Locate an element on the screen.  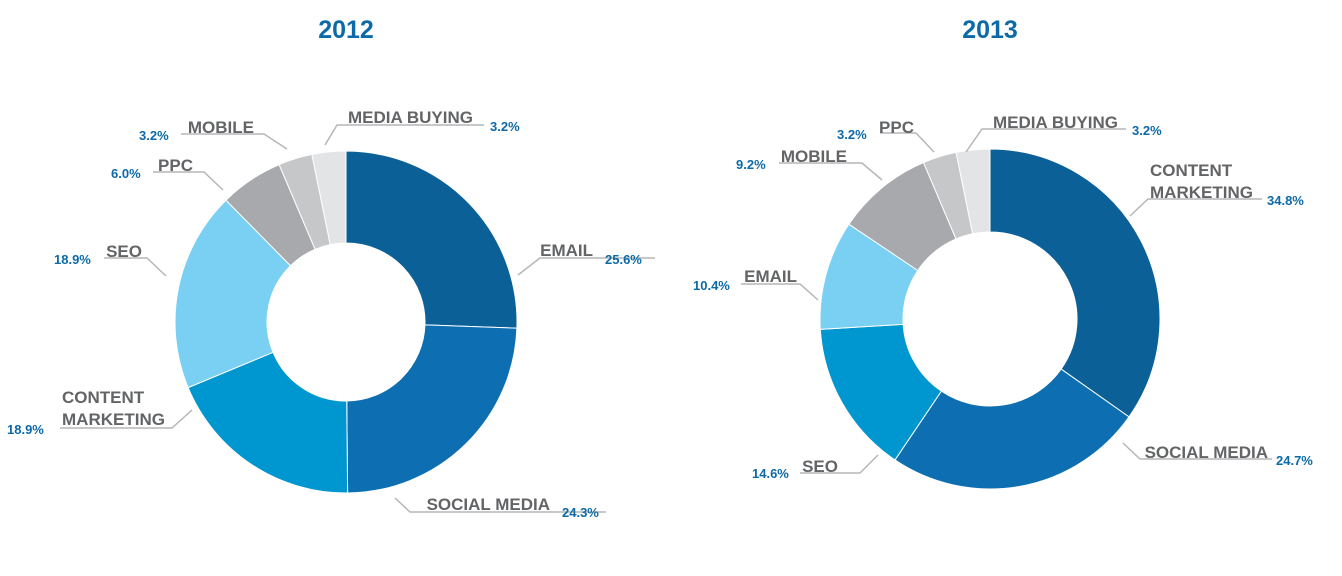
chart-title-2012: 2012 is located at coordinates (346, 30).